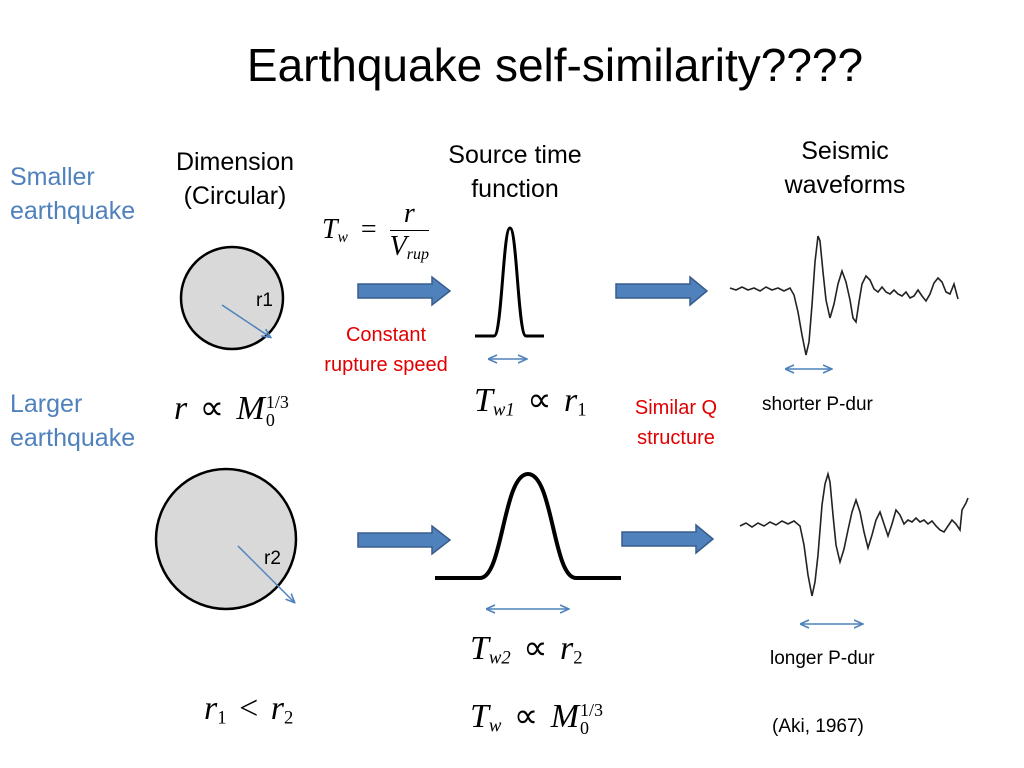 The width and height of the screenshot is (1024, 768). What do you see at coordinates (515, 189) in the screenshot?
I see `header-source-time-line2: function` at bounding box center [515, 189].